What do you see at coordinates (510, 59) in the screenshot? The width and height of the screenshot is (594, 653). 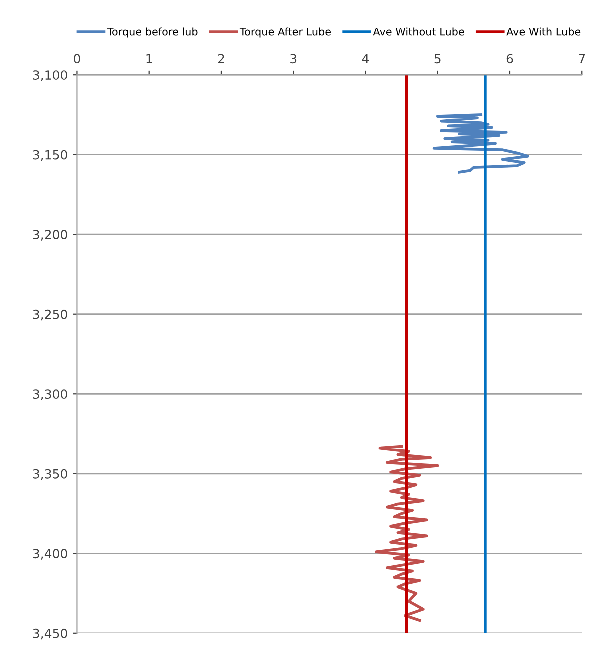 I see `x-tick-label: 6` at bounding box center [510, 59].